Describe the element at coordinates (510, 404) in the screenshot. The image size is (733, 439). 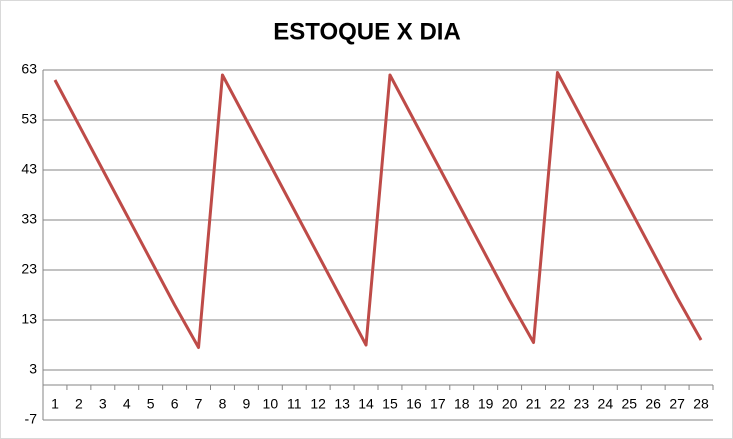
I see `x-tick-label: 20` at that location.